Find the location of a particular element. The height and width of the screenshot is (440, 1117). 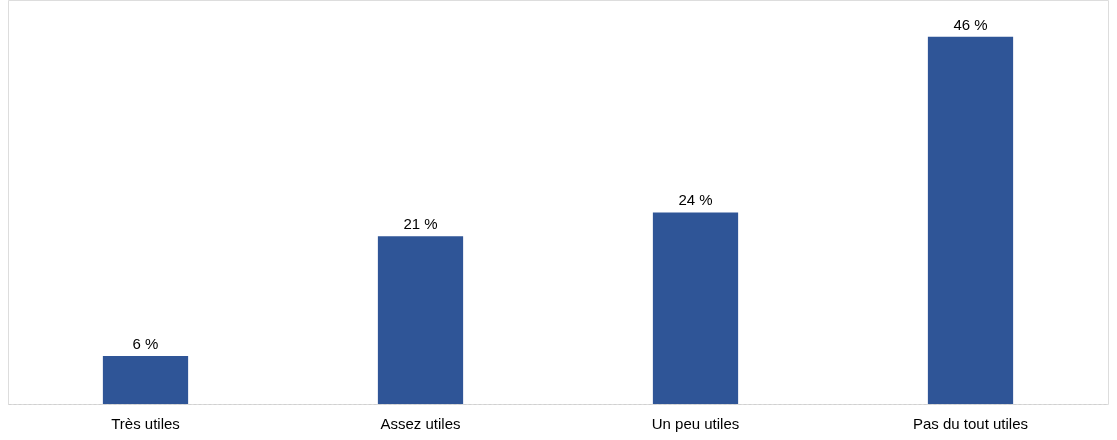

data-label: 46 % is located at coordinates (970, 24).